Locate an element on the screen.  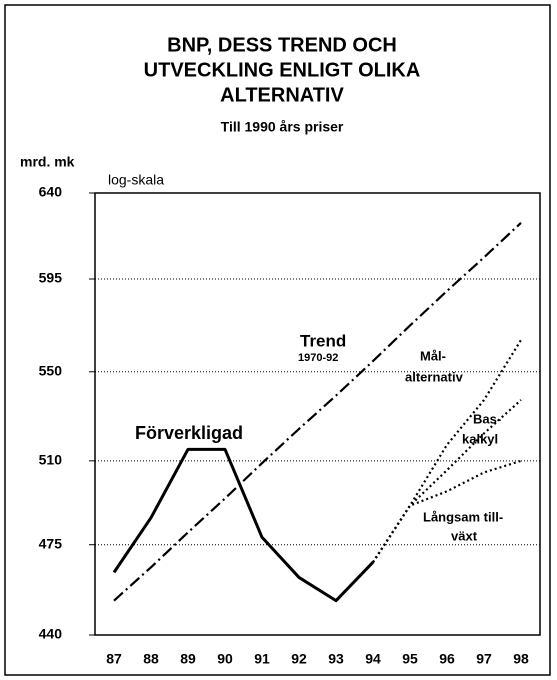
y-tick-label: 640 is located at coordinates (51, 192).